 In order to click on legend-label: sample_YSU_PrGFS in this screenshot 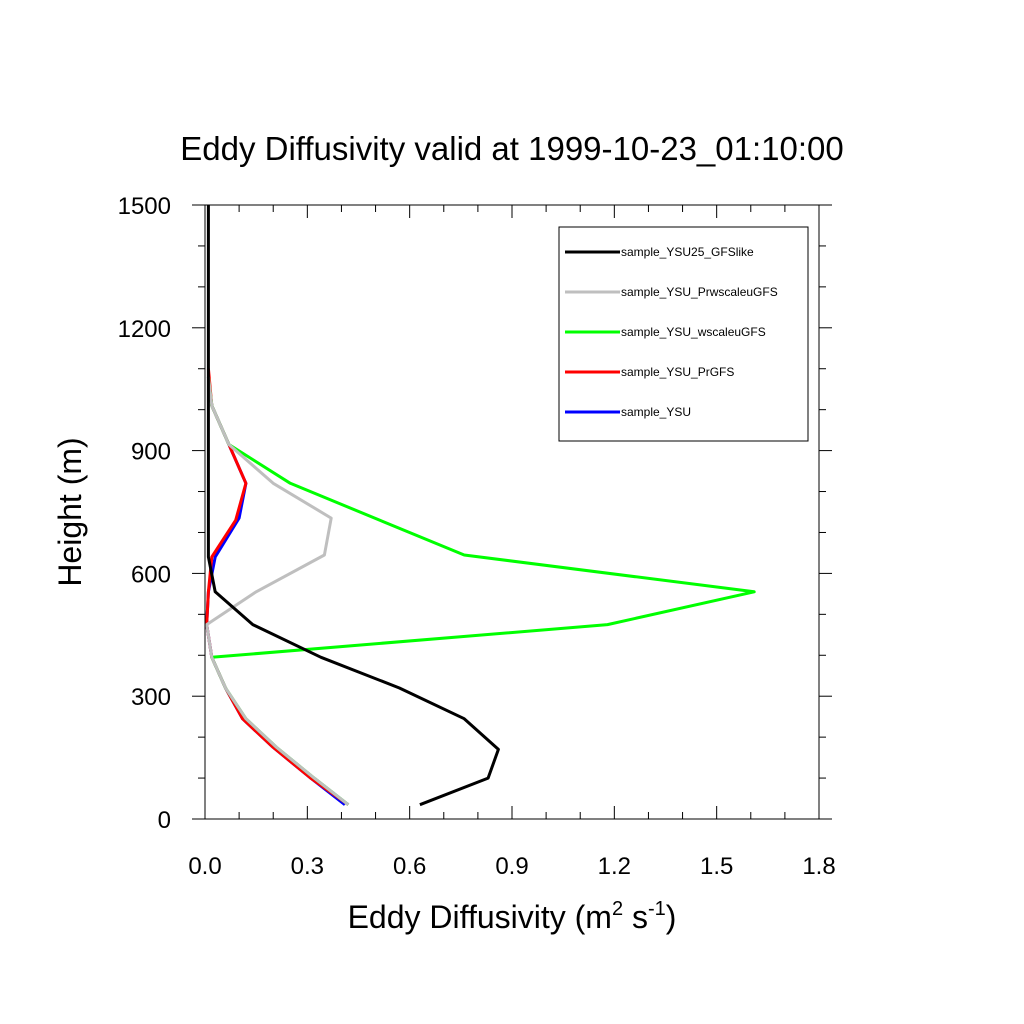, I will do `click(677, 372)`.